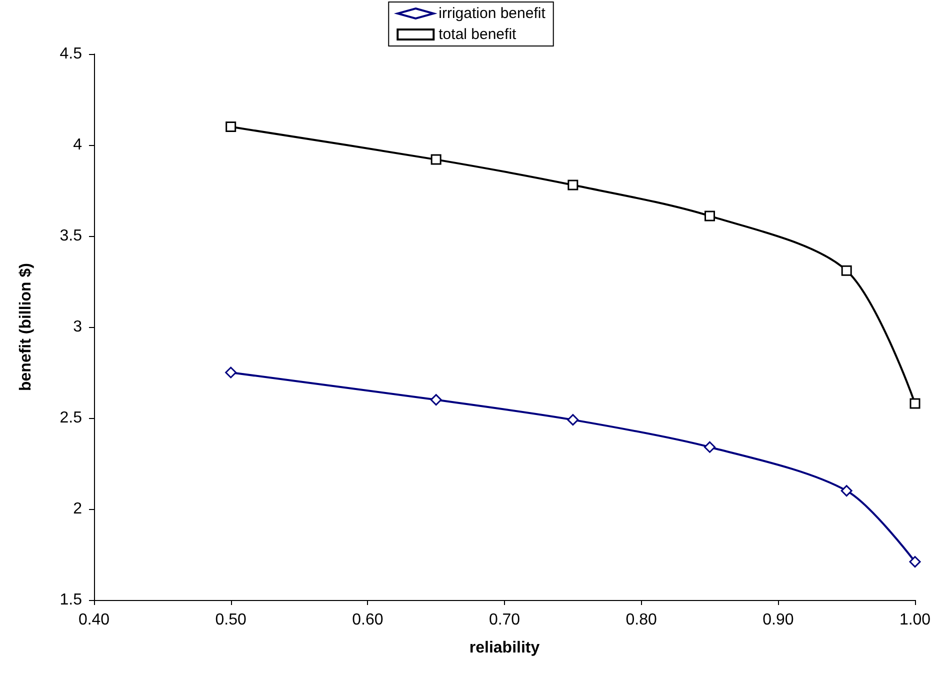 This screenshot has width=942, height=685. What do you see at coordinates (26, 327) in the screenshot?
I see `y-axis-title: benefit (billion $)` at bounding box center [26, 327].